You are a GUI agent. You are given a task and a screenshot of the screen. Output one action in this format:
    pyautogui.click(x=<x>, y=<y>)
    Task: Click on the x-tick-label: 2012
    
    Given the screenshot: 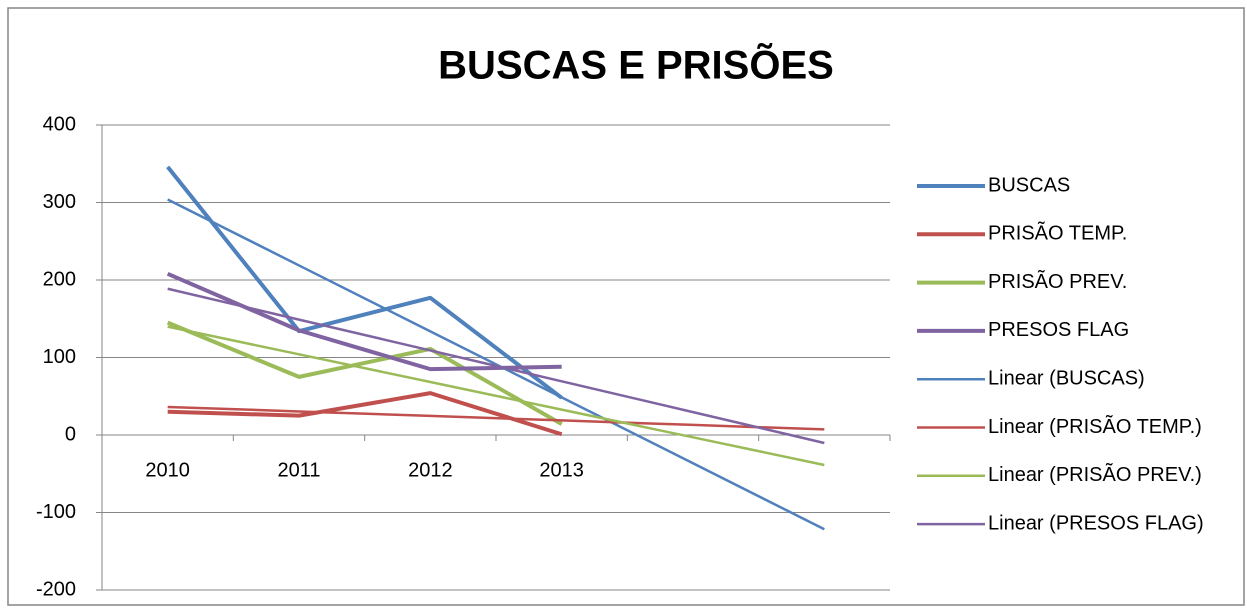 What is the action you would take?
    pyautogui.click(x=430, y=470)
    